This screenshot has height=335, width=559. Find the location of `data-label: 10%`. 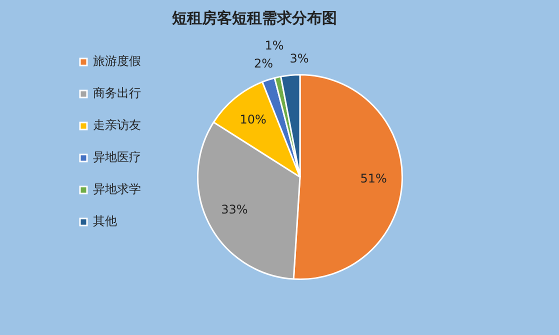

data-label: 10% is located at coordinates (253, 119).